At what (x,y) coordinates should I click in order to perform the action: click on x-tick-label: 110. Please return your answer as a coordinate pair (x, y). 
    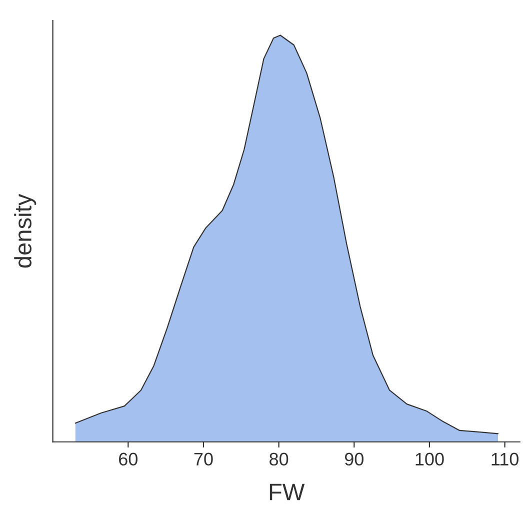
    Looking at the image, I should click on (505, 459).